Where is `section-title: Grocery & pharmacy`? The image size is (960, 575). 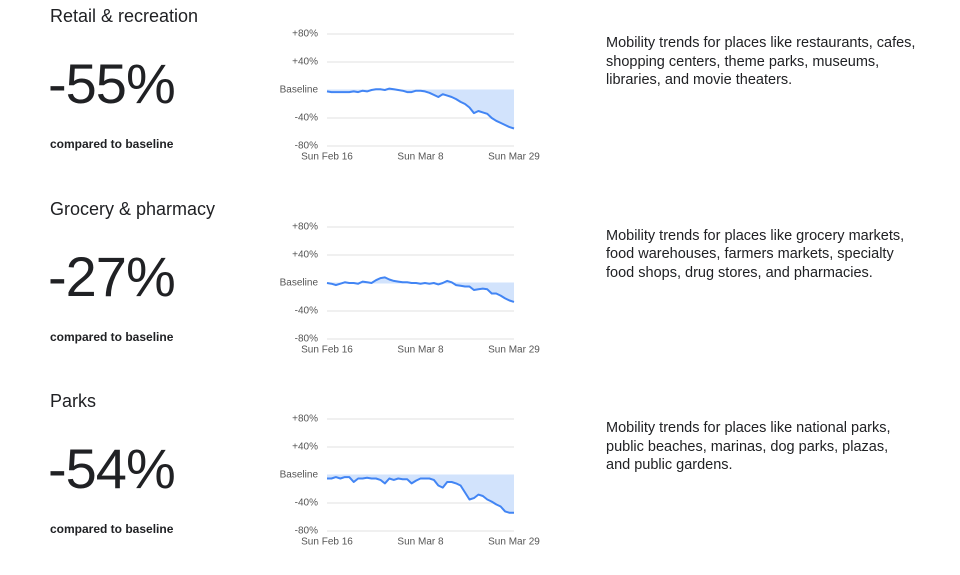 section-title: Grocery & pharmacy is located at coordinates (133, 208).